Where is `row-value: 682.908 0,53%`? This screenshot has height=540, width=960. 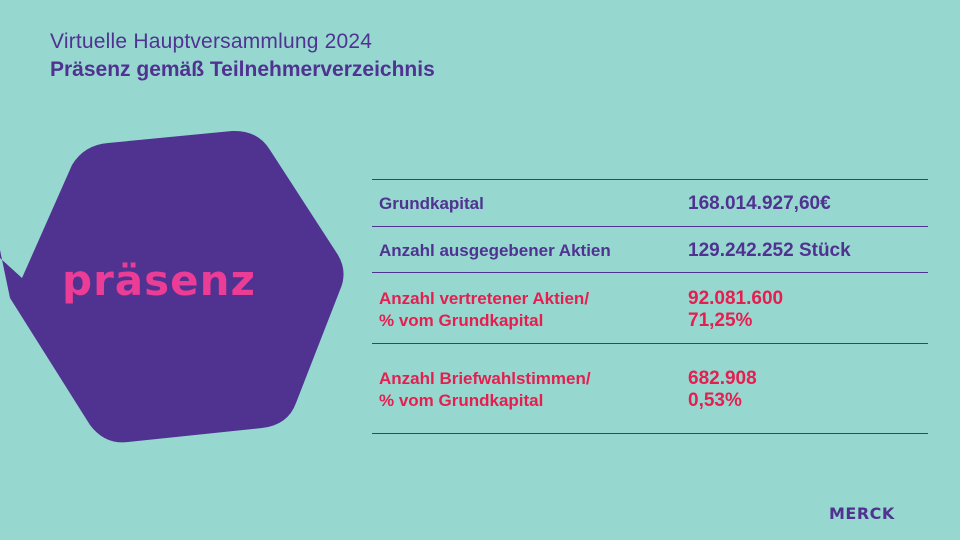
row-value: 682.908 0,53% is located at coordinates (808, 400).